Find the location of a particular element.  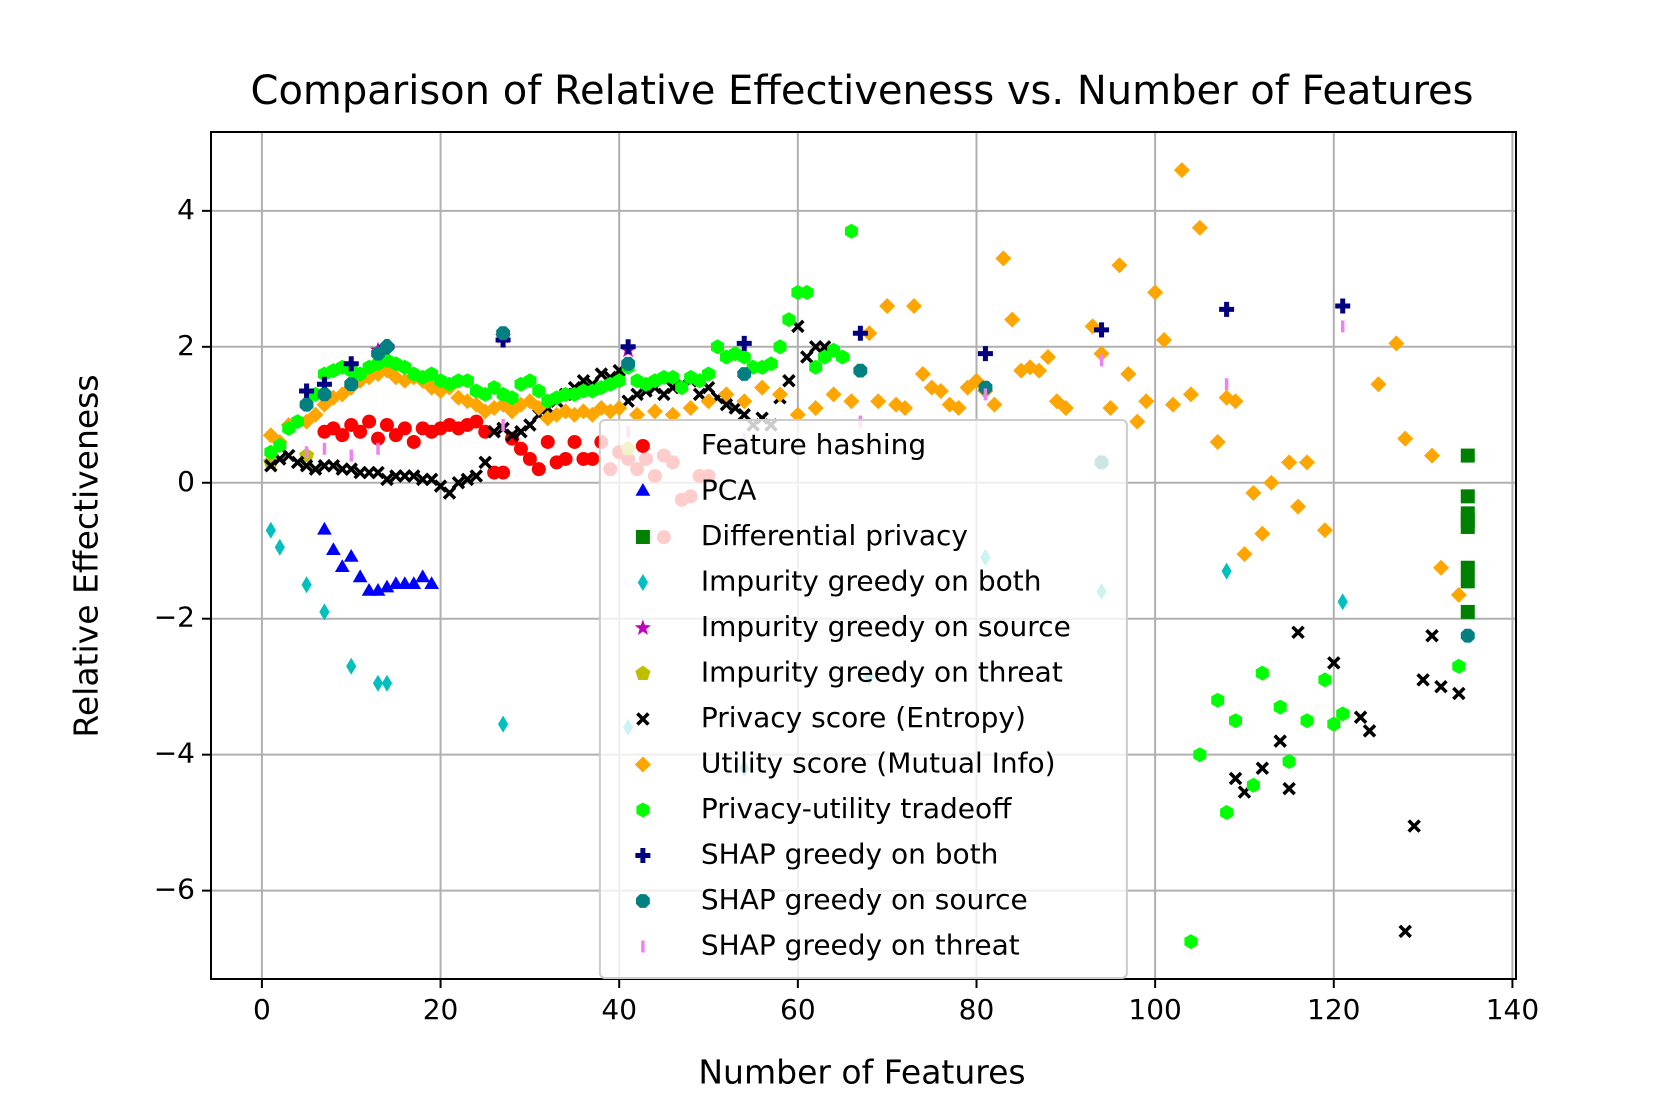

x-tick-label: 20 is located at coordinates (441, 1009).